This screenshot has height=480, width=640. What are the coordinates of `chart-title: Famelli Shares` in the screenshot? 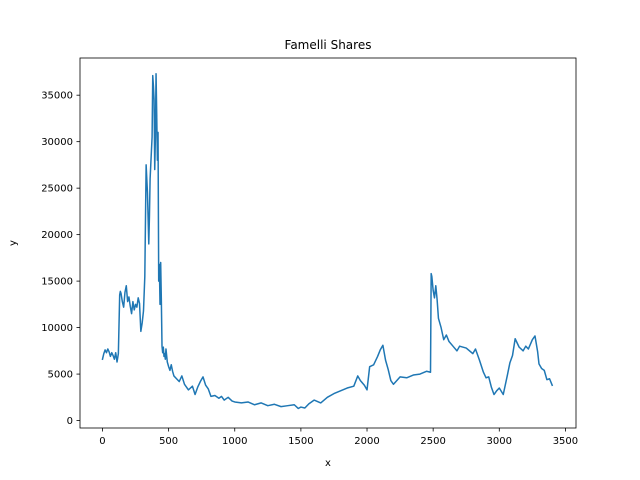 It's located at (328, 45).